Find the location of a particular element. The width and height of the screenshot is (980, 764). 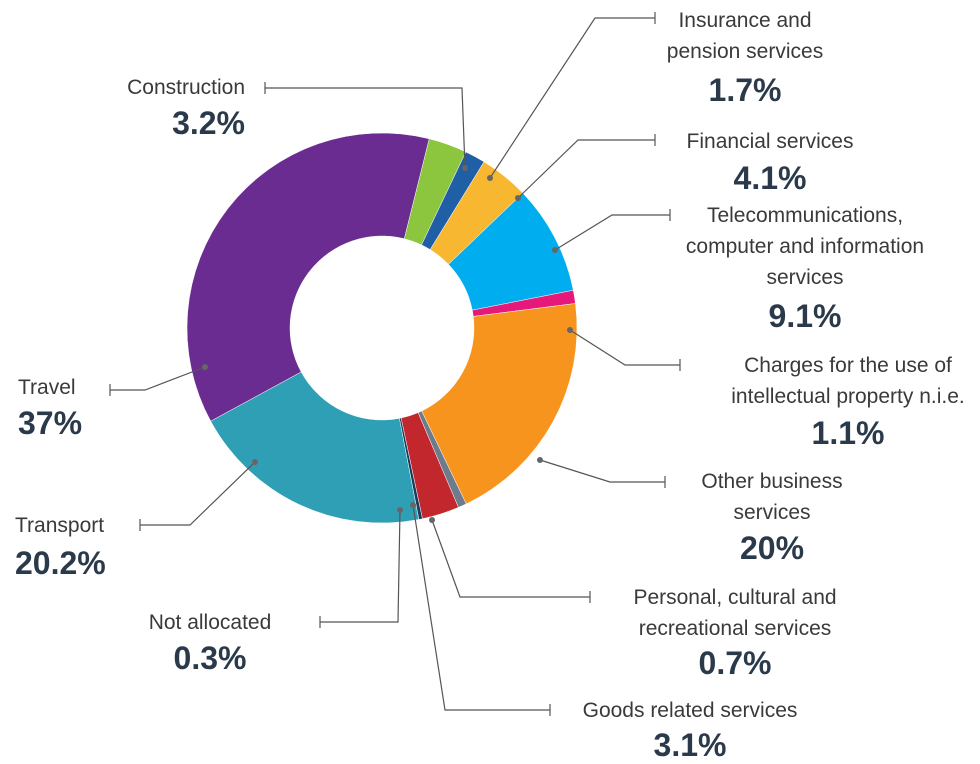

value-label: 0.7% is located at coordinates (735, 663).